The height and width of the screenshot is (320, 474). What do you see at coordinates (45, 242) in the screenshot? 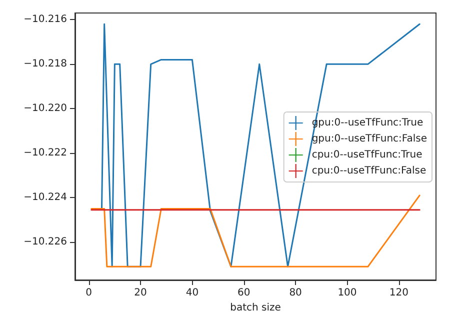
I see `y-tick-label: −10.226` at bounding box center [45, 242].